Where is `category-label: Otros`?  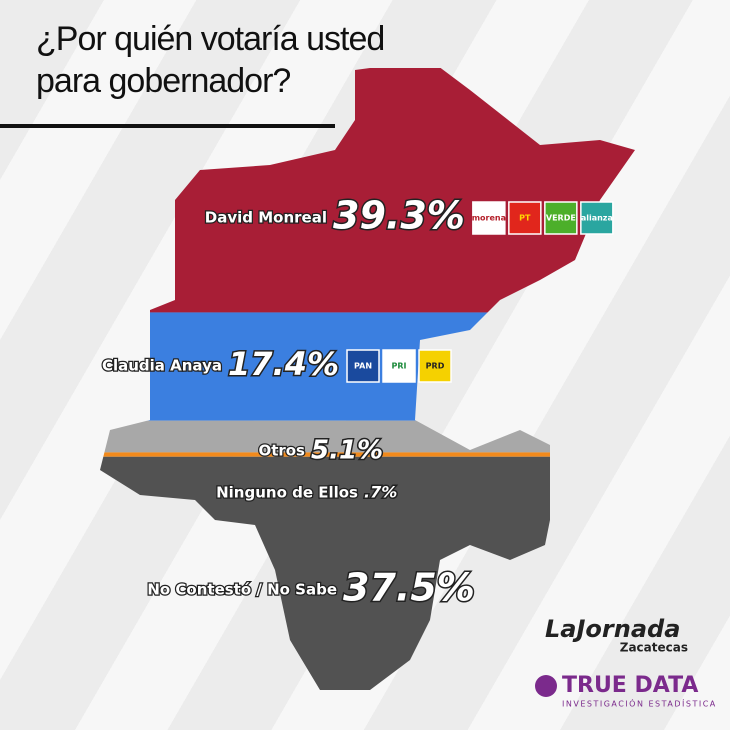 category-label: Otros is located at coordinates (281, 451).